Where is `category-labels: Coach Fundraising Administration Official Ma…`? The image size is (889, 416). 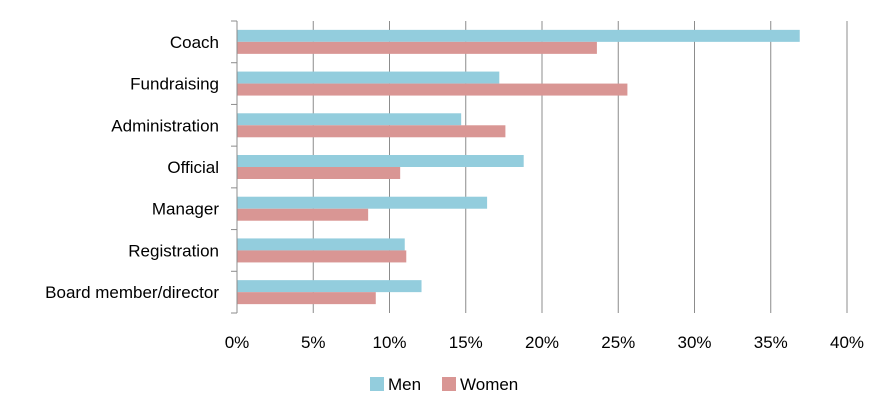 category-labels: Coach Fundraising Administration Official Ma… is located at coordinates (132, 167).